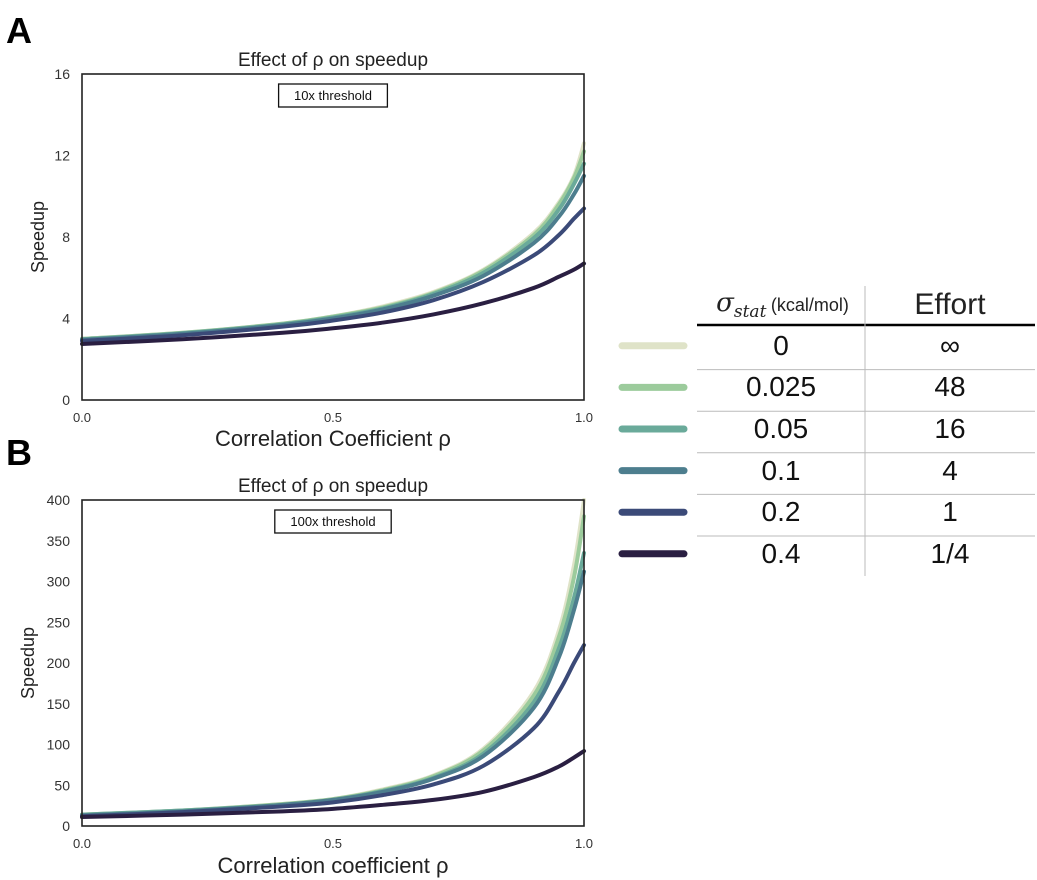  Describe the element at coordinates (950, 387) in the screenshot. I see `table-cell-effort: 48` at that location.